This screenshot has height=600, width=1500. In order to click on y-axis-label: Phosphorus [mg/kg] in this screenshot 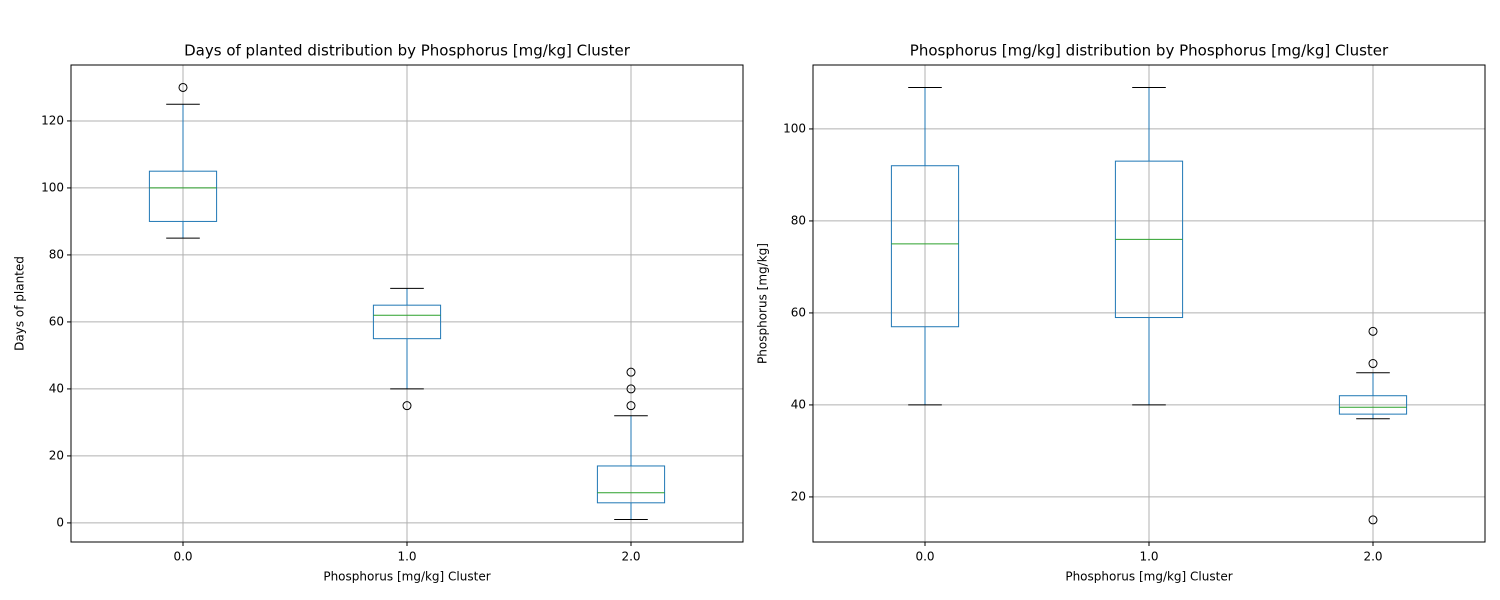, I will do `click(763, 303)`.